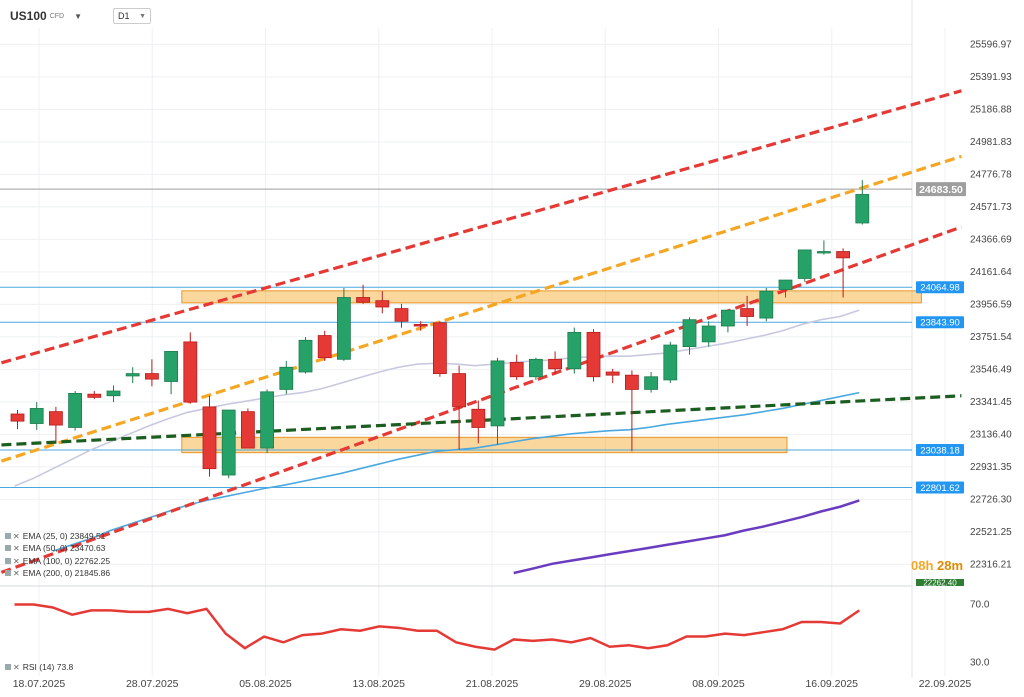 This screenshot has width=1024, height=697. I want to click on zone-rect, so click(484, 445).